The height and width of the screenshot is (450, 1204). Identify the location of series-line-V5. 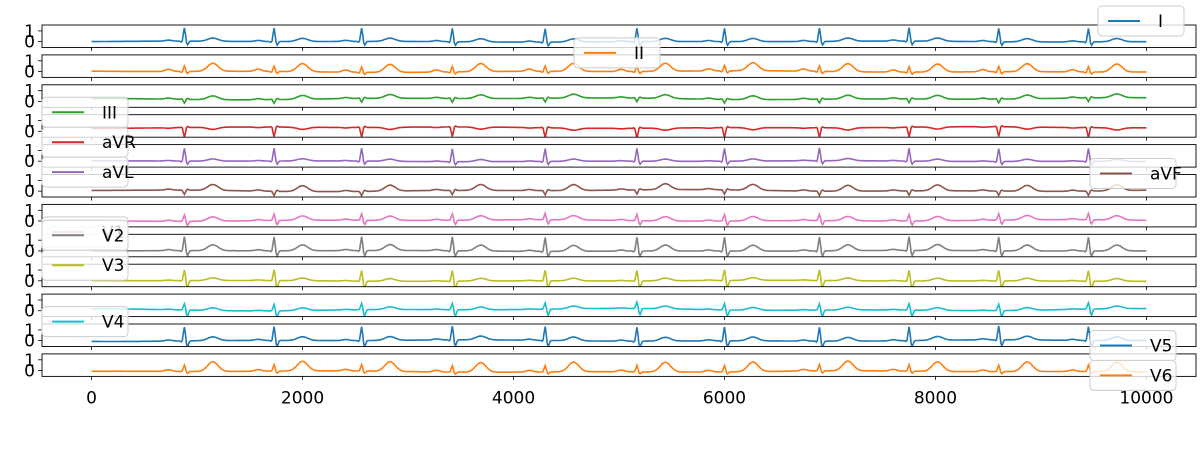
(619, 336).